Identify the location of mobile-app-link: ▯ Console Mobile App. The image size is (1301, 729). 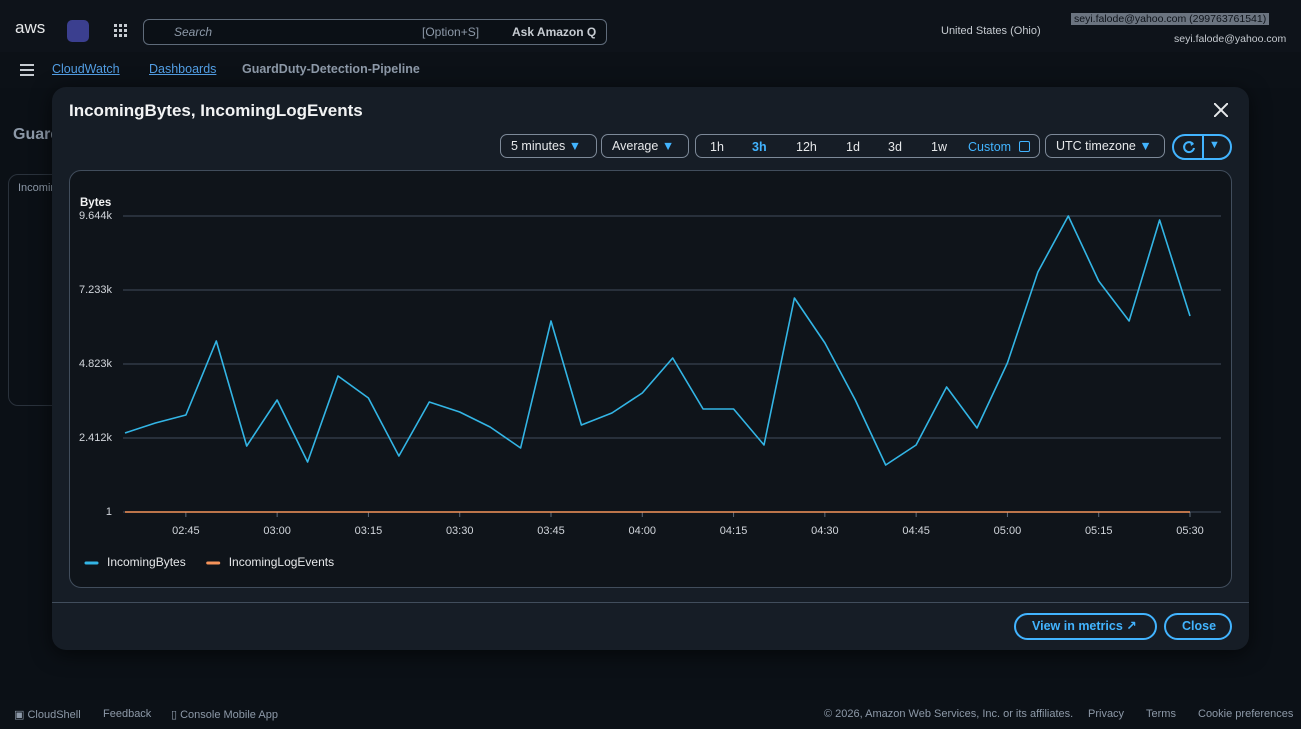
(224, 715).